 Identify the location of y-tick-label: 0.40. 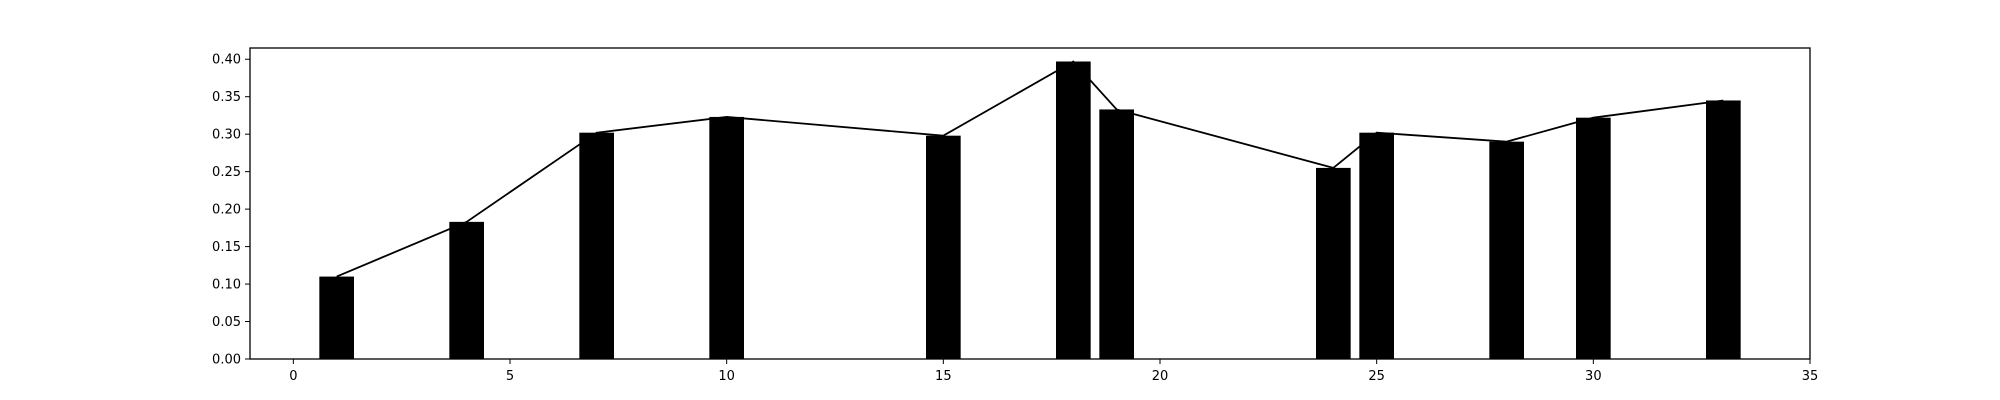
(226, 60).